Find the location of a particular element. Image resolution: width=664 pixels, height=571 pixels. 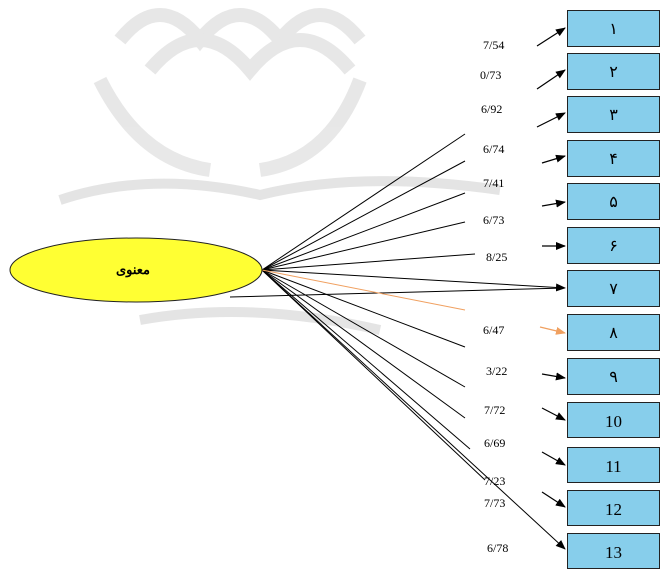

indicator-box-5: ۵ is located at coordinates (613, 201).